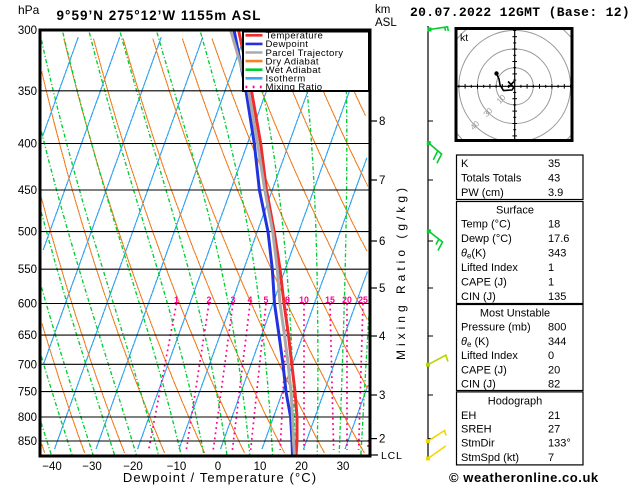 This screenshot has height=491, width=629. What do you see at coordinates (557, 342) in the screenshot?
I see `svg-text: 344` at bounding box center [557, 342].